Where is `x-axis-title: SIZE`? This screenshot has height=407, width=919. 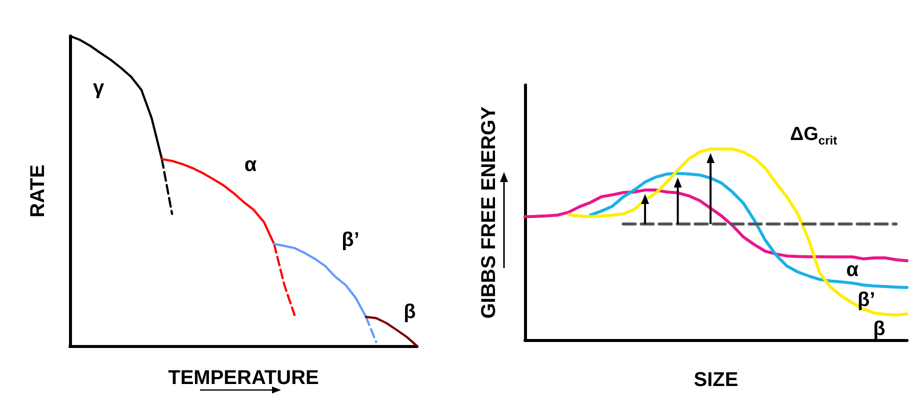 x-axis-title: SIZE is located at coordinates (716, 380).